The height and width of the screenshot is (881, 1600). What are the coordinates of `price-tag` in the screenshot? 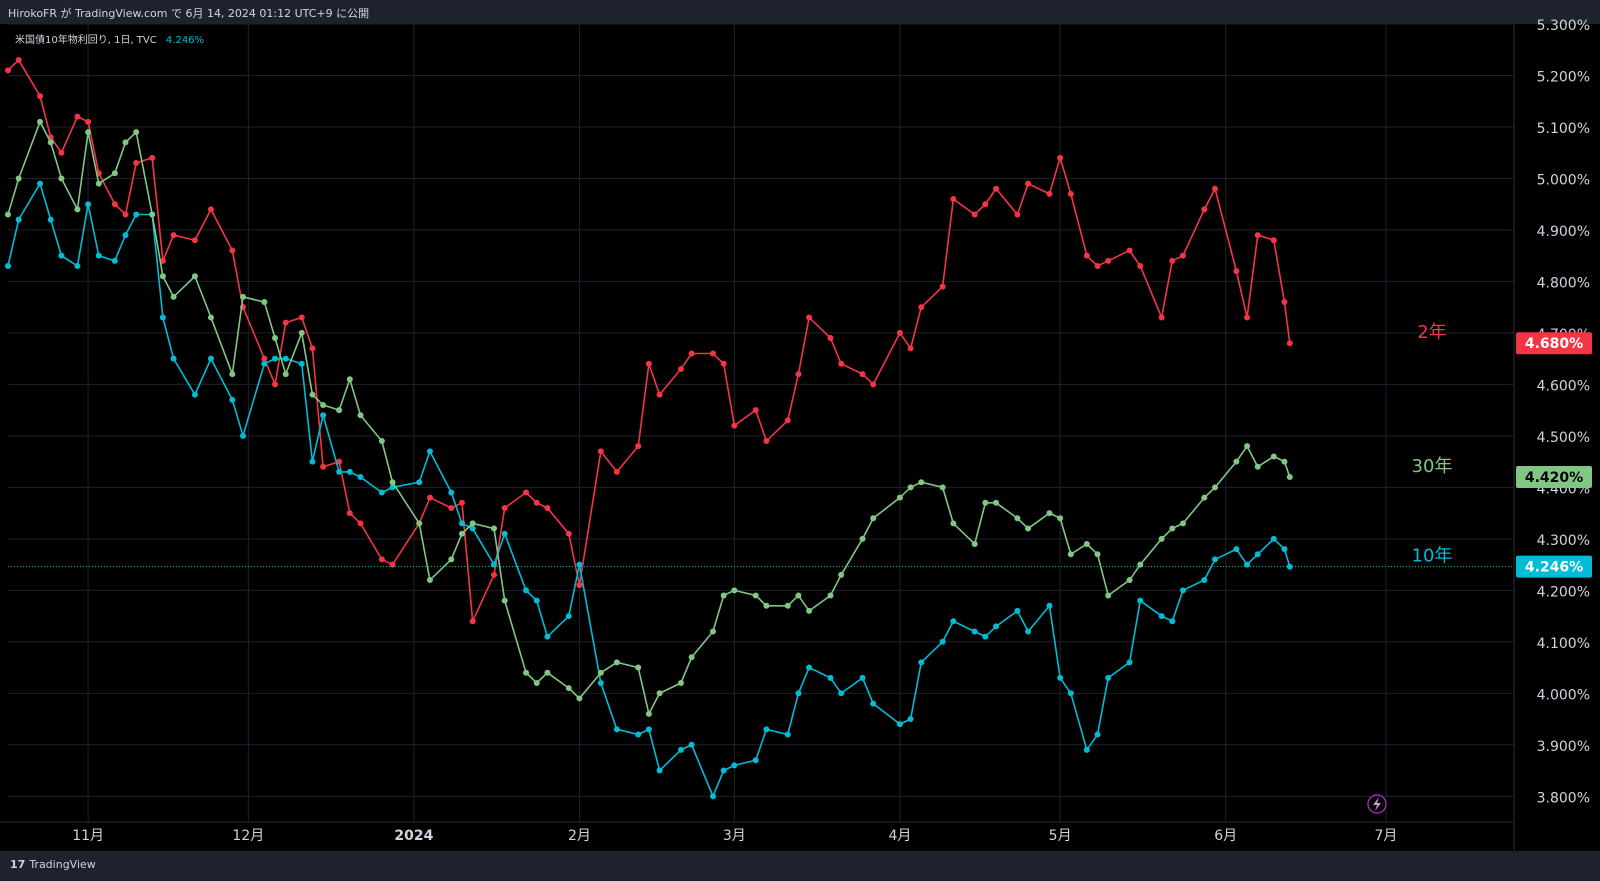 It's located at (1554, 477).